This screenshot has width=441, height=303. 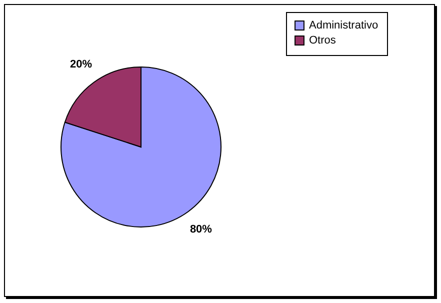 I want to click on legend-label: Administrativo, so click(x=343, y=26).